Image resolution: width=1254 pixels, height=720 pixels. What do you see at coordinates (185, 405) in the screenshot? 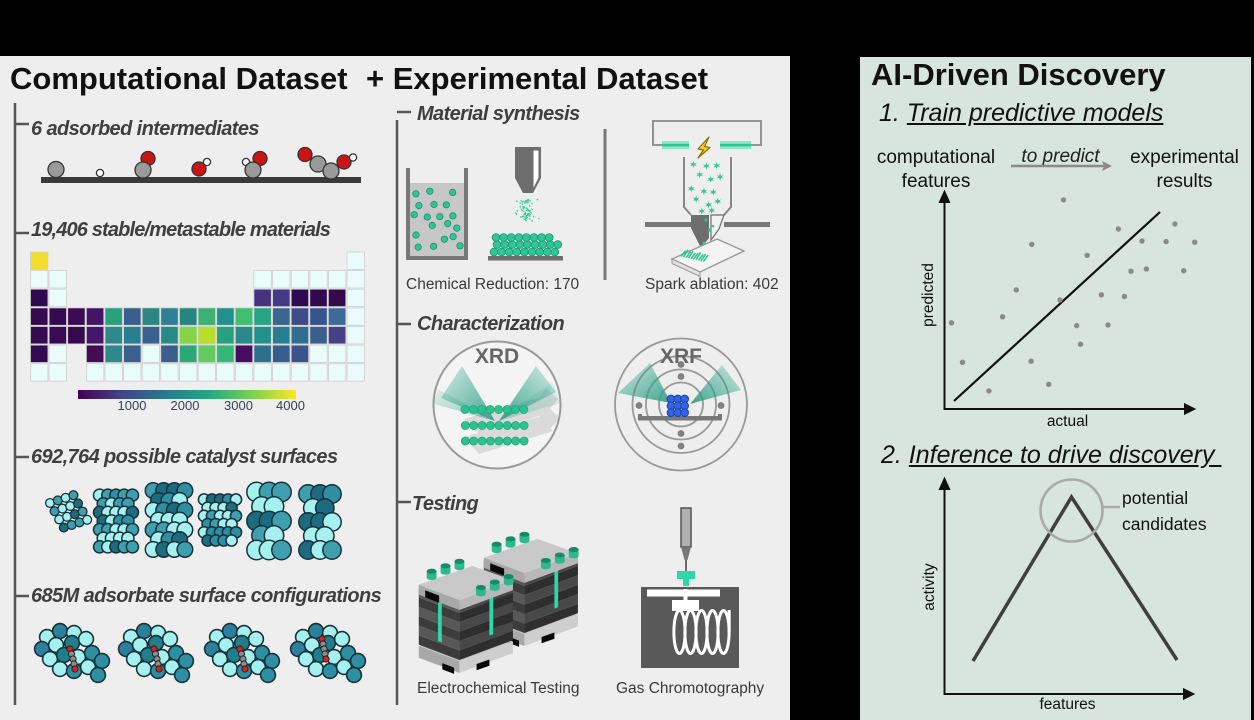
I see `svg-text: 2000` at bounding box center [185, 405].